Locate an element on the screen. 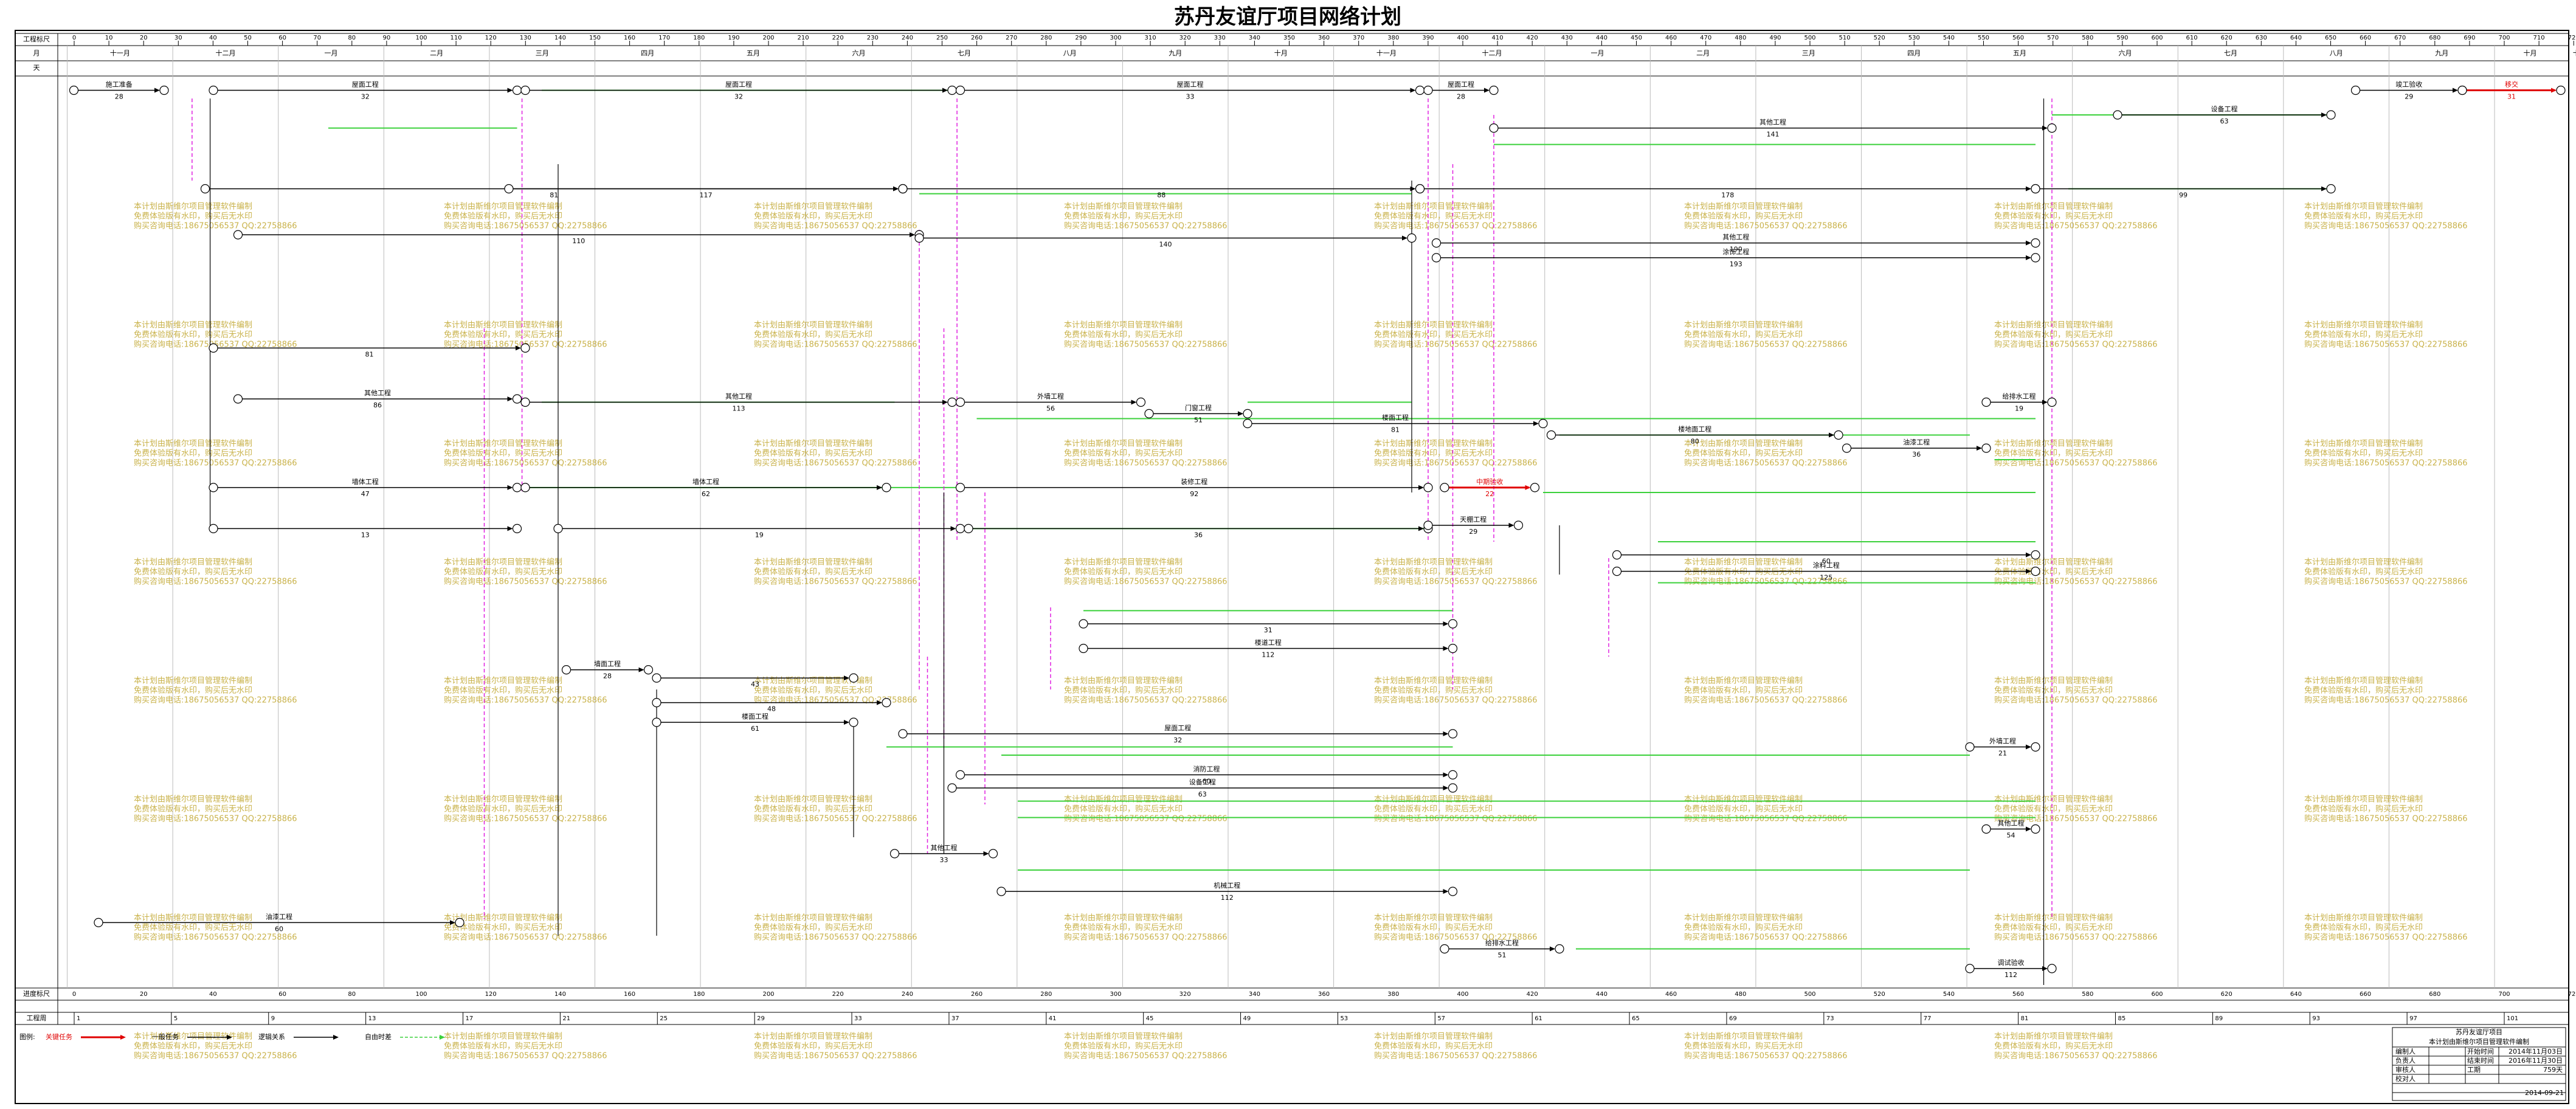  ruler-label: 160 is located at coordinates (629, 38).